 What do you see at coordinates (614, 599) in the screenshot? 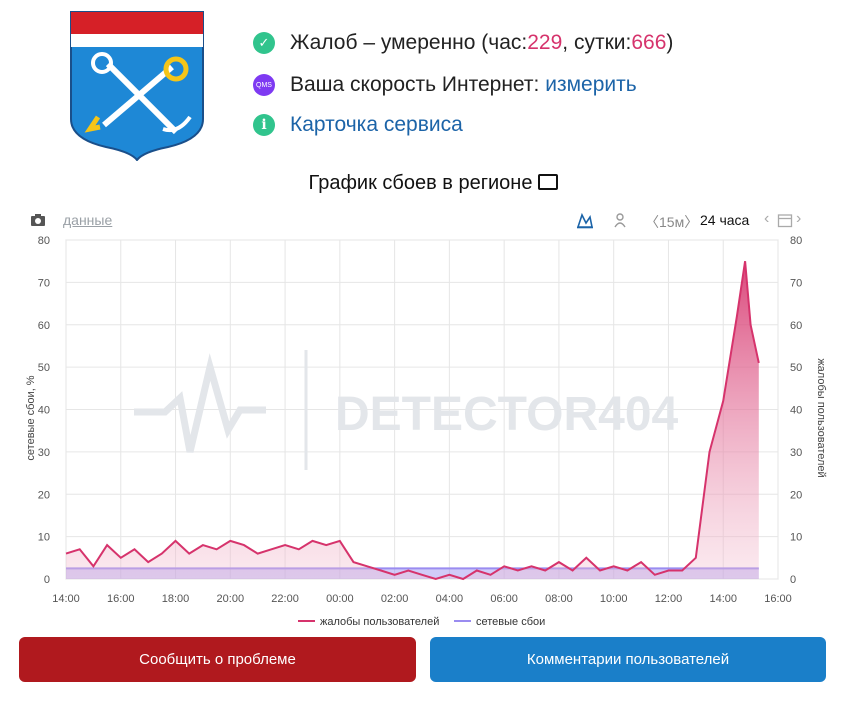
I see `x-tick-label: 10:00` at bounding box center [614, 599].